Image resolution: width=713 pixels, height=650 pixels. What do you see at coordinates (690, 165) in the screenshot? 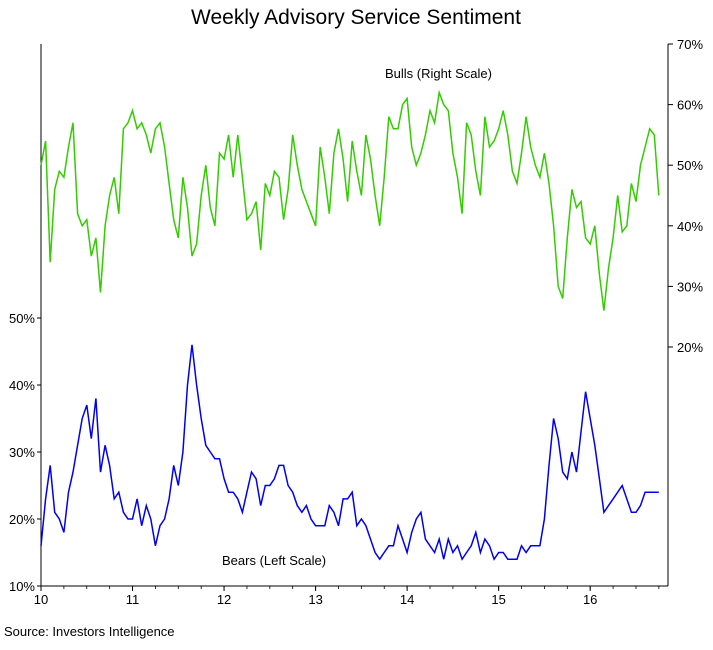
I see `right-tick-label: 50%` at bounding box center [690, 165].